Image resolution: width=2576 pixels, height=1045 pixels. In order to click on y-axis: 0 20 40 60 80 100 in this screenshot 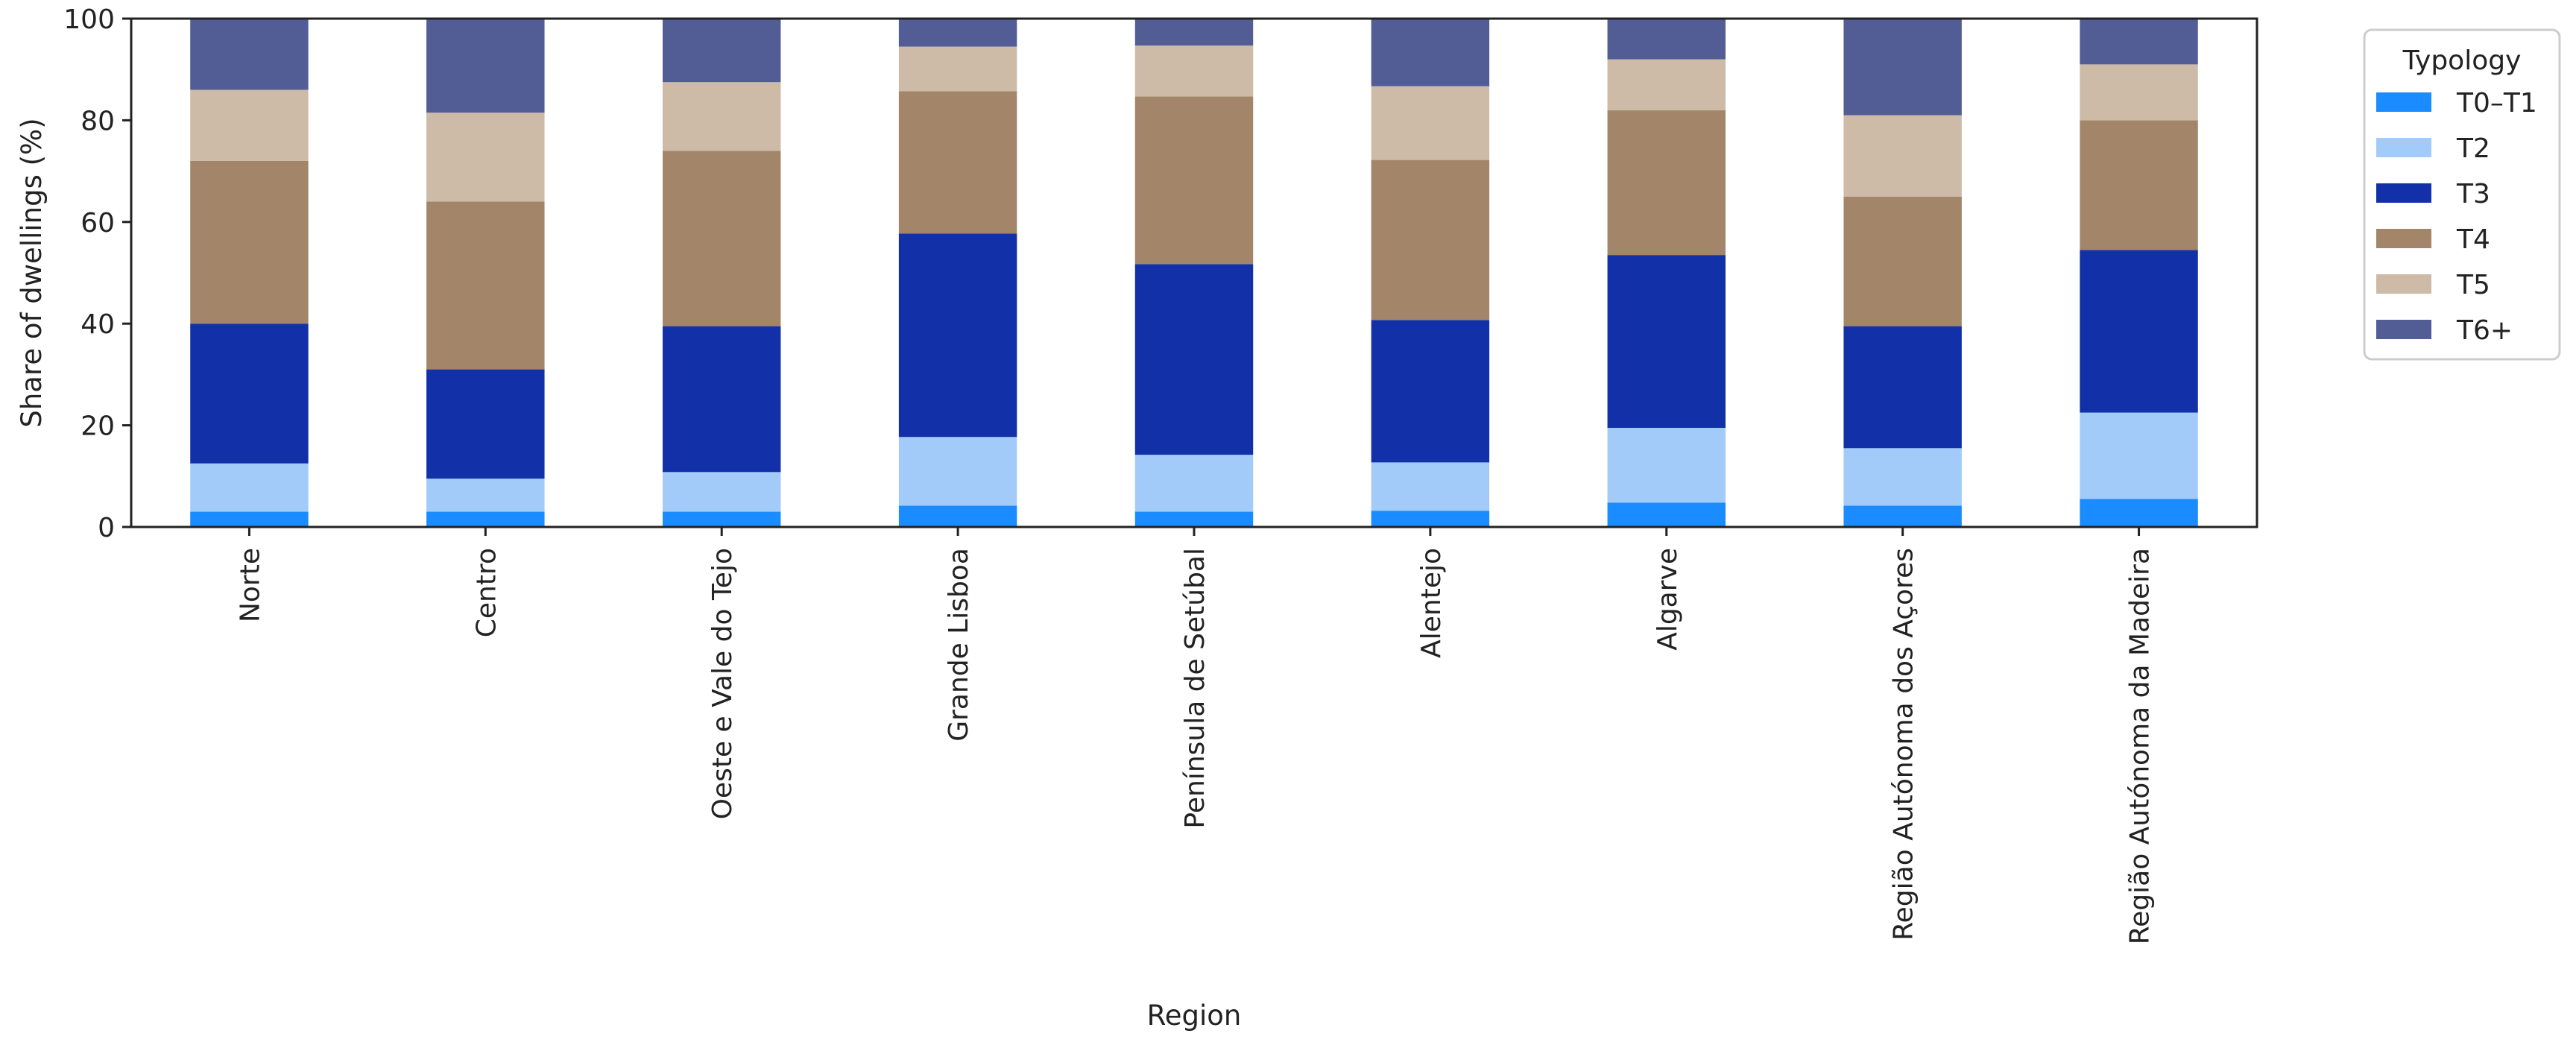, I will do `click(97, 274)`.